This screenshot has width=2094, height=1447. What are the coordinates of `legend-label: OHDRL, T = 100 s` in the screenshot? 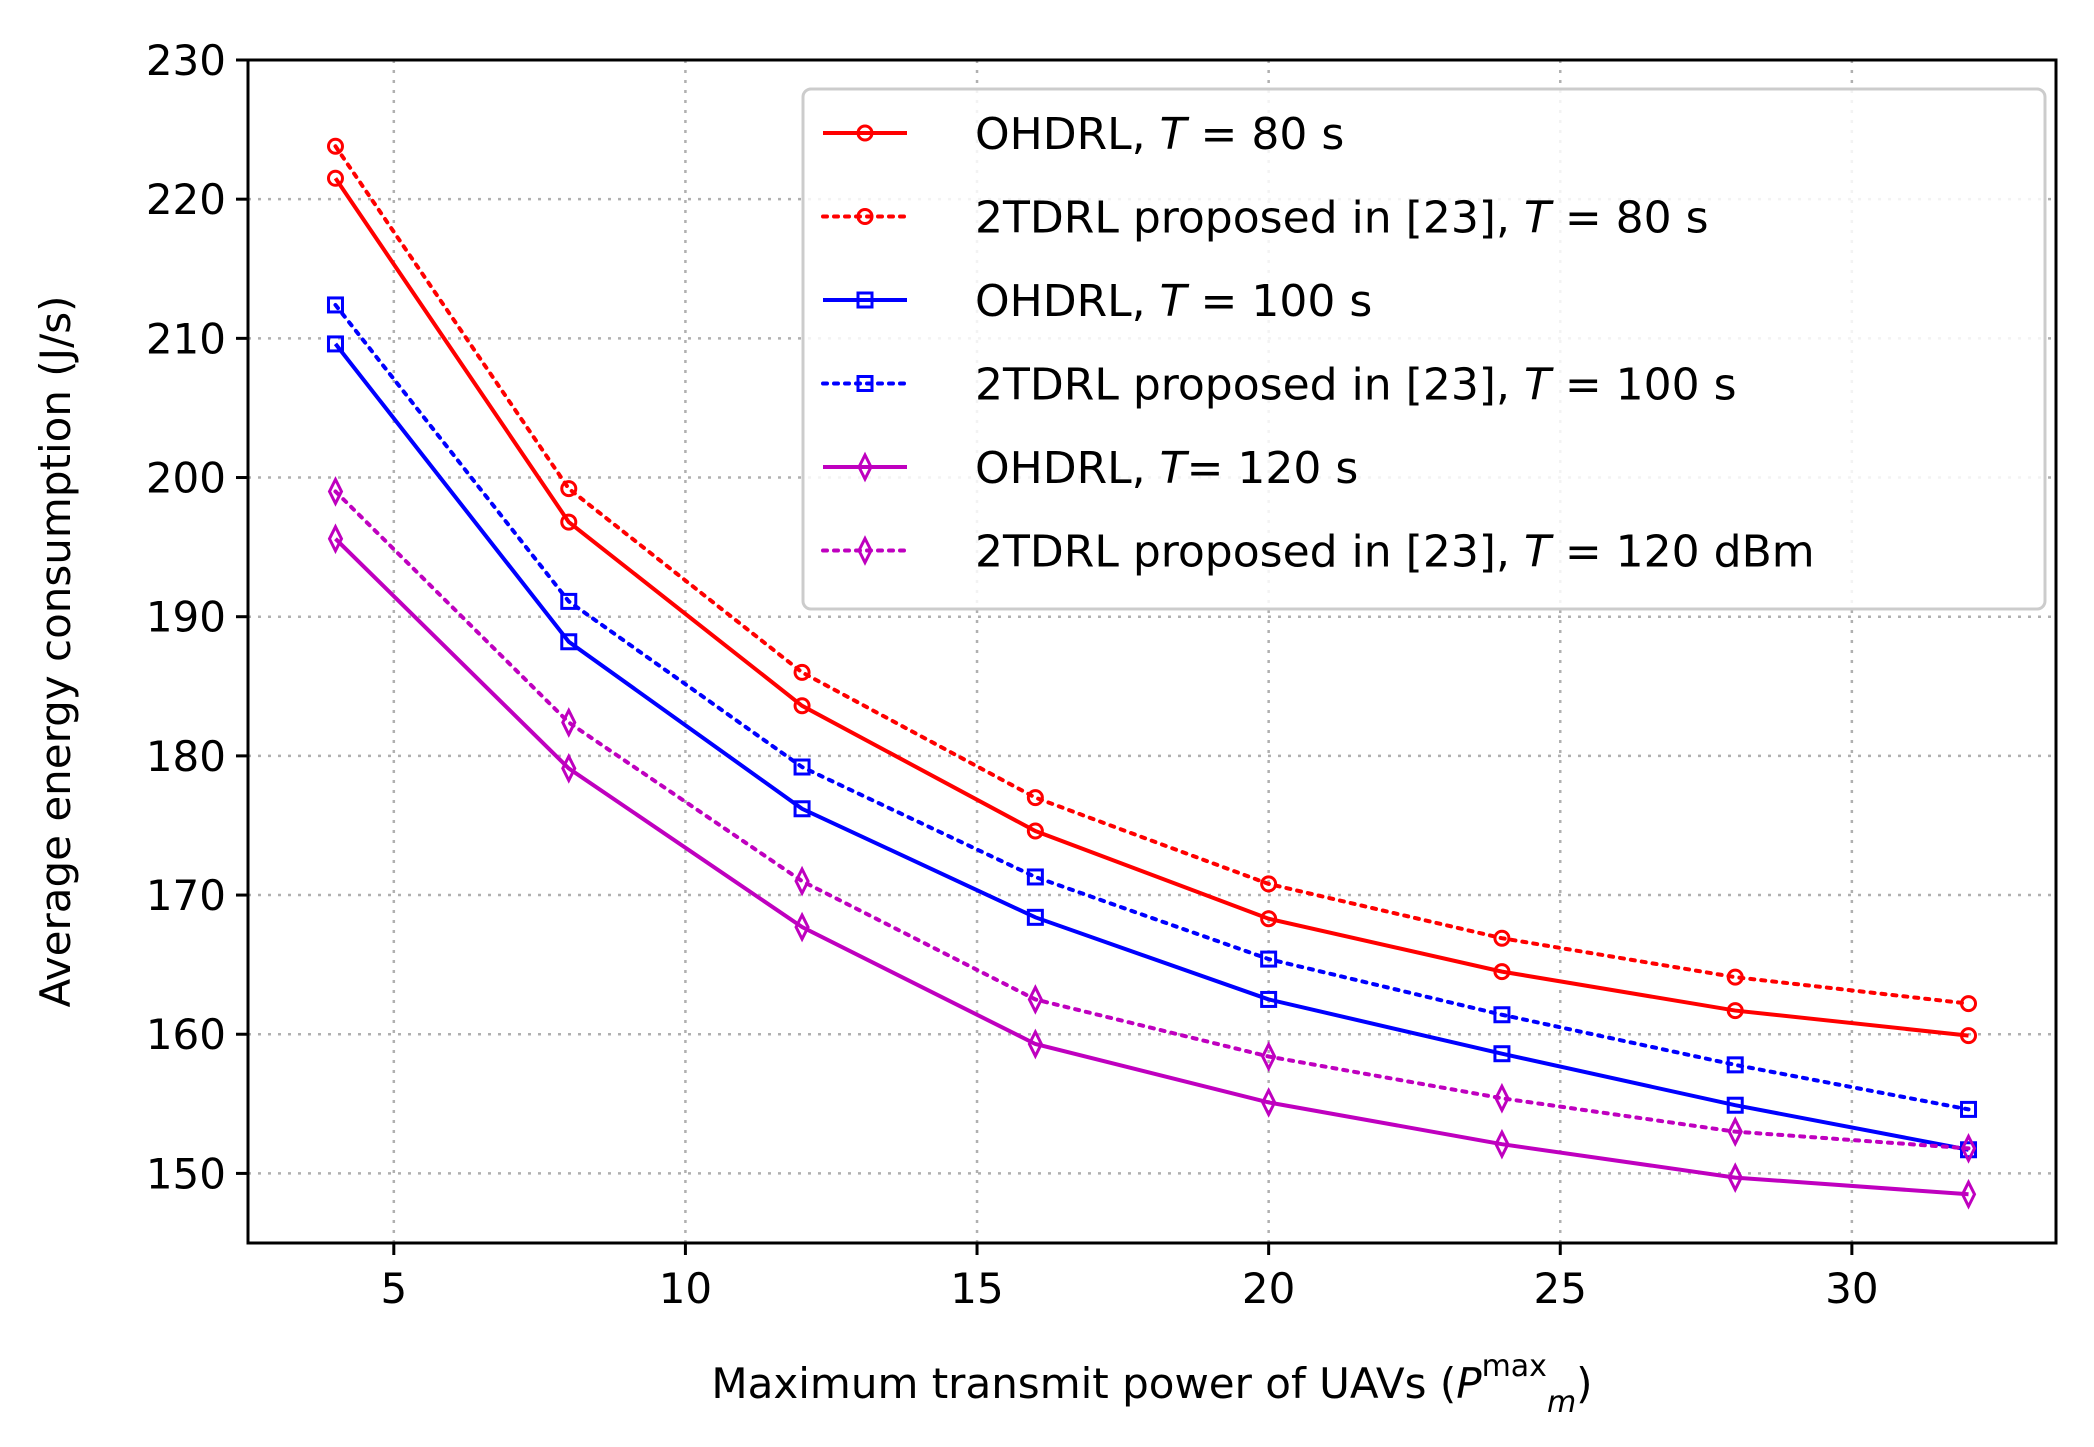 It's located at (1173, 301).